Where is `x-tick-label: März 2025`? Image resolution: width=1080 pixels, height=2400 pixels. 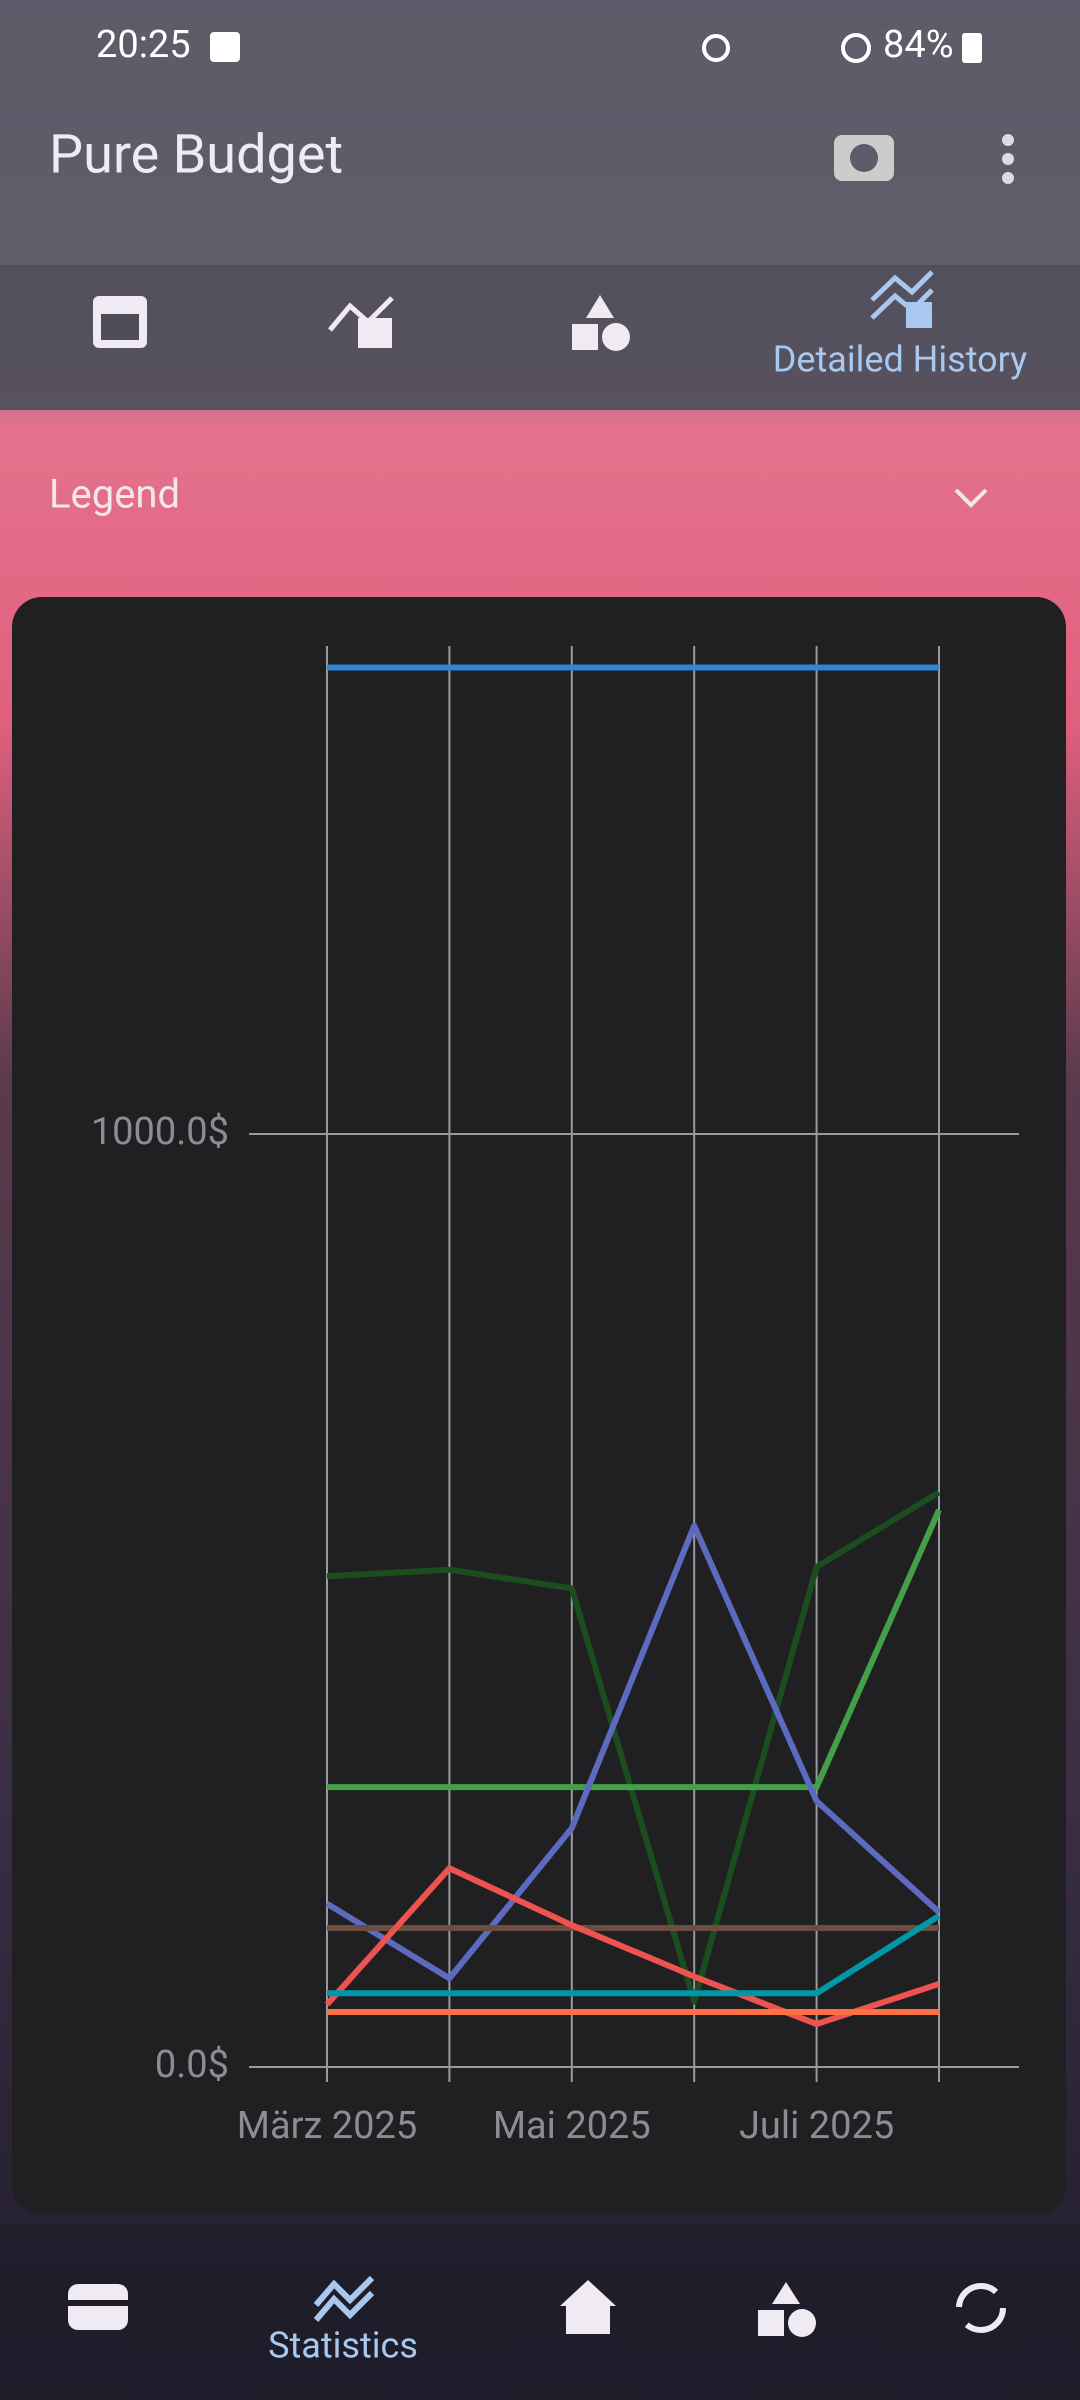 x-tick-label: März 2025 is located at coordinates (327, 2126).